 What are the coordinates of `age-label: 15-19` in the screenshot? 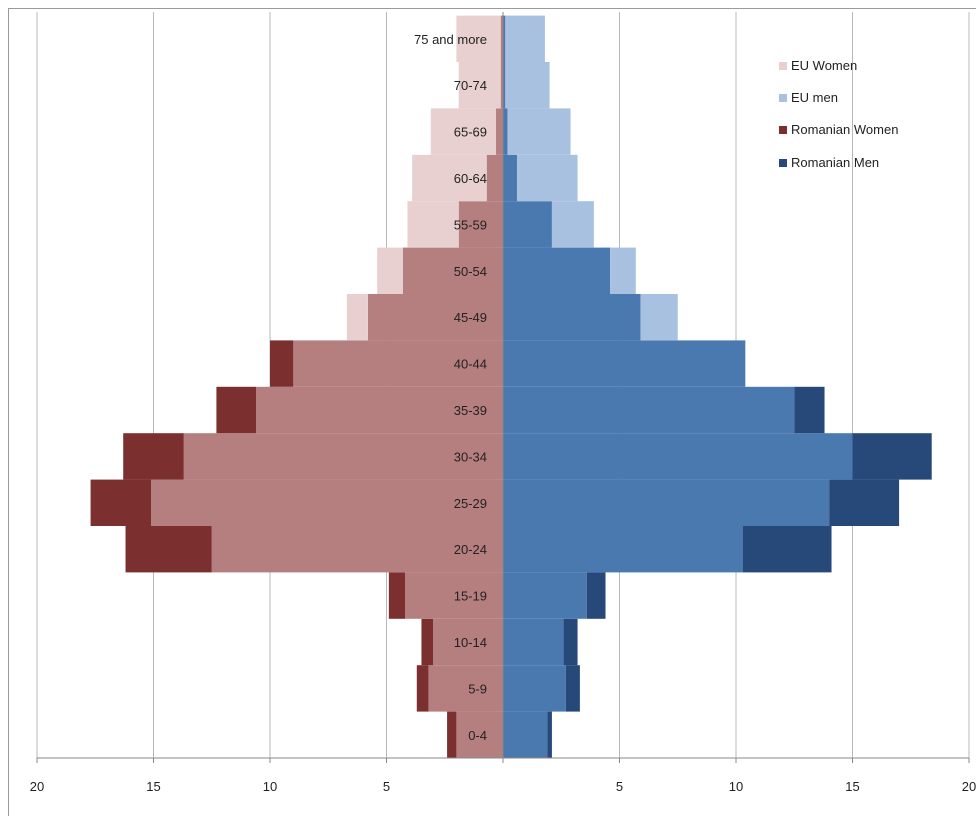 It's located at (470, 596).